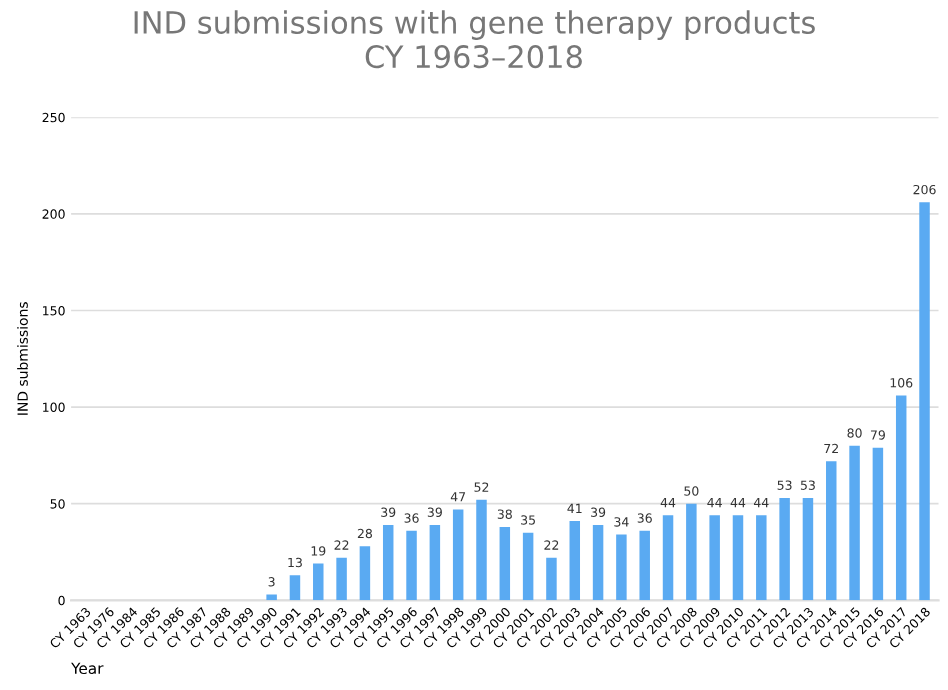  Describe the element at coordinates (474, 39) in the screenshot. I see `chart-title: IND submissions with gene therapy products CY 1963–2018` at that location.